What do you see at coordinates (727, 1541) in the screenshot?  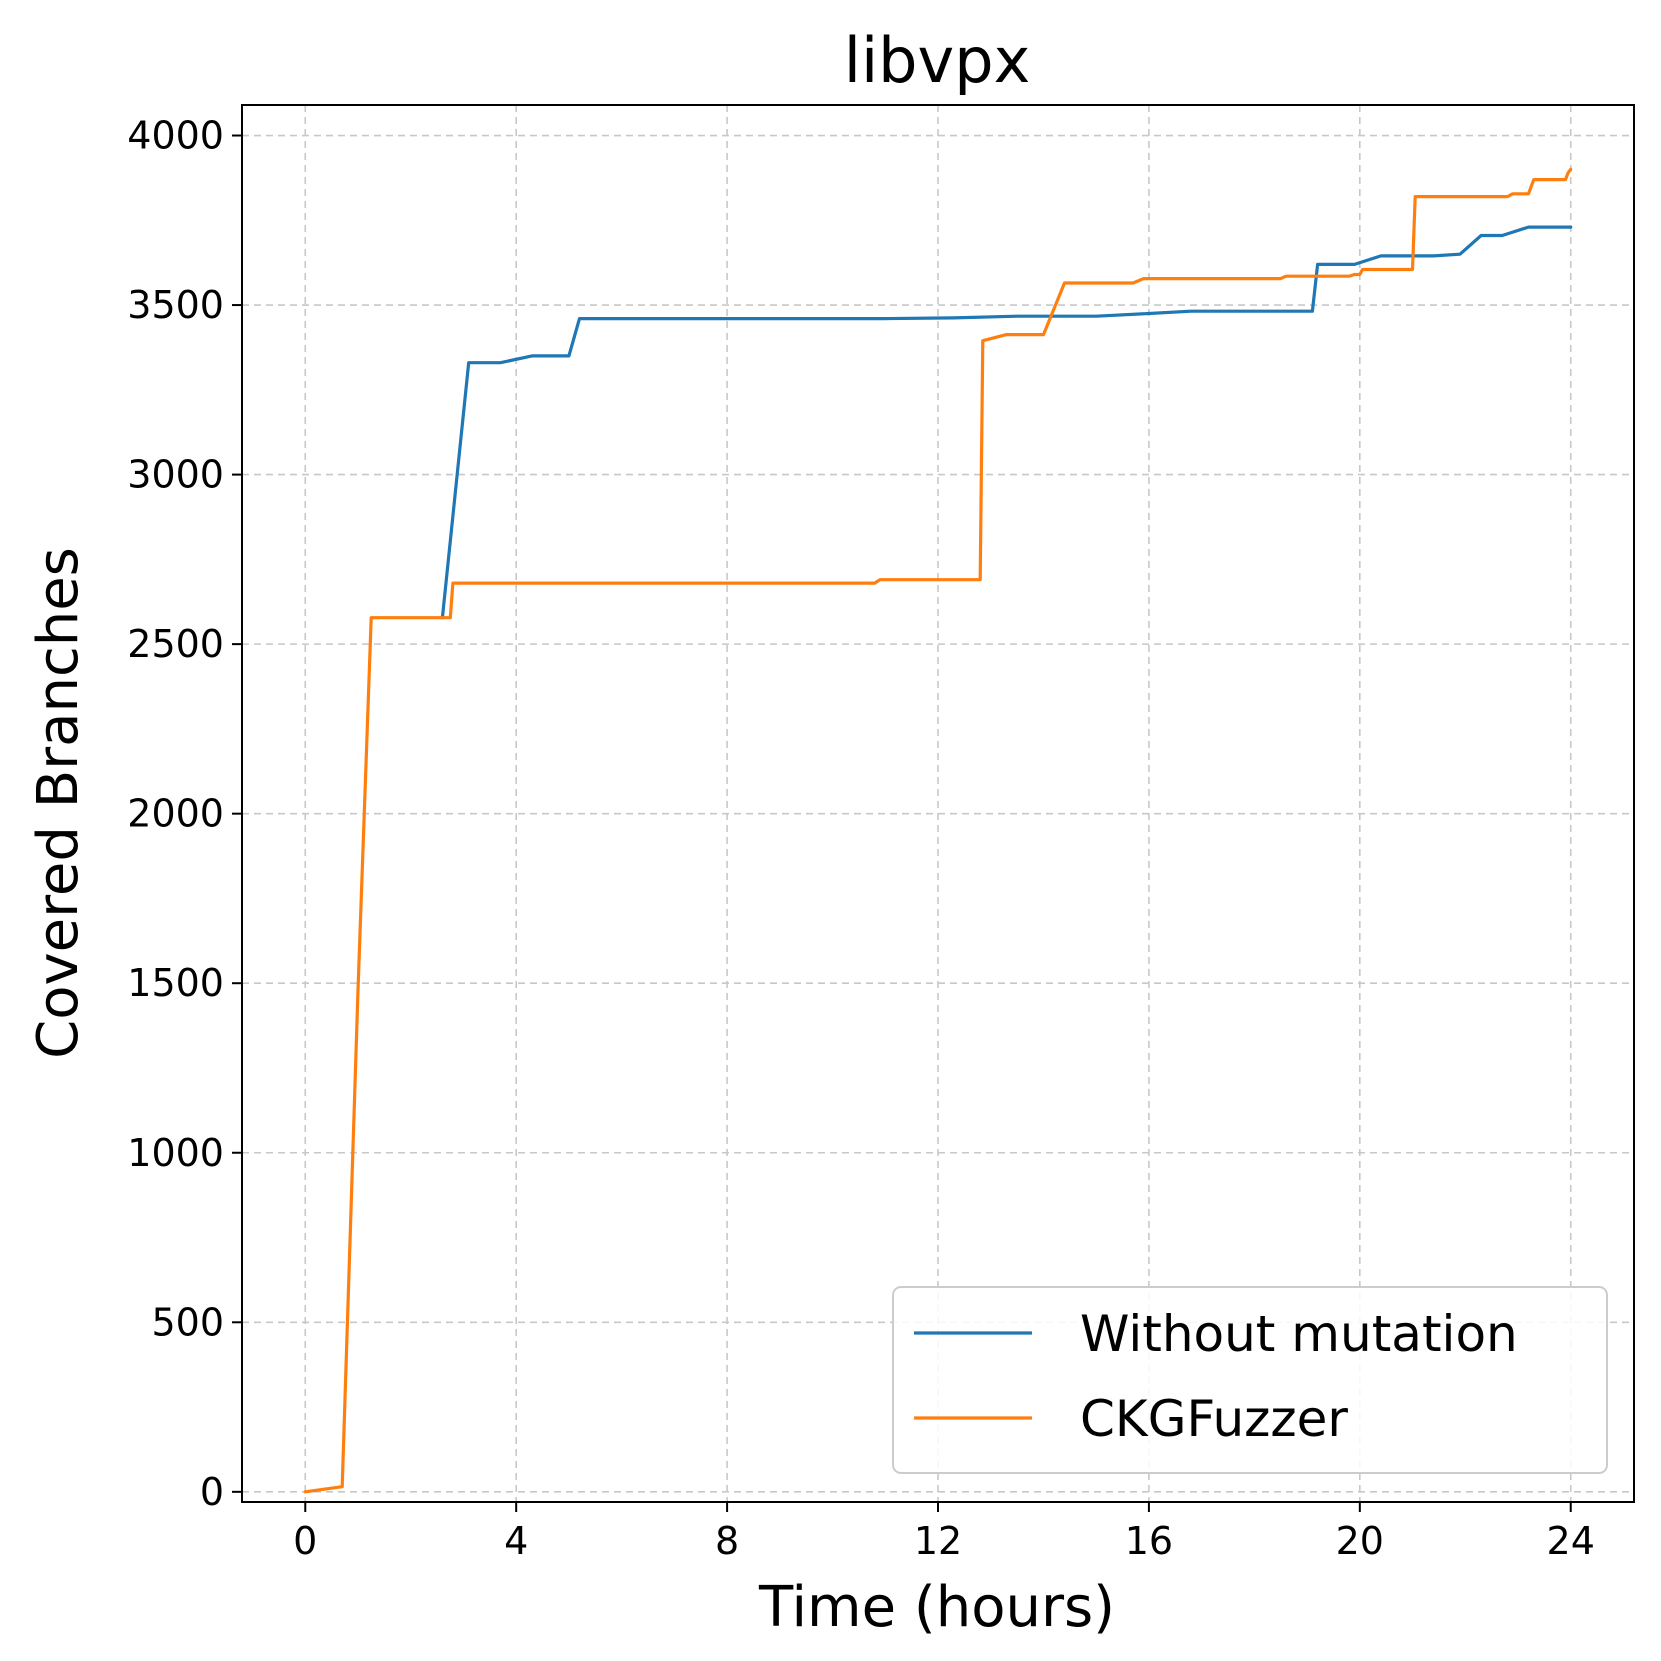 I see `x-tick-label: 8` at bounding box center [727, 1541].